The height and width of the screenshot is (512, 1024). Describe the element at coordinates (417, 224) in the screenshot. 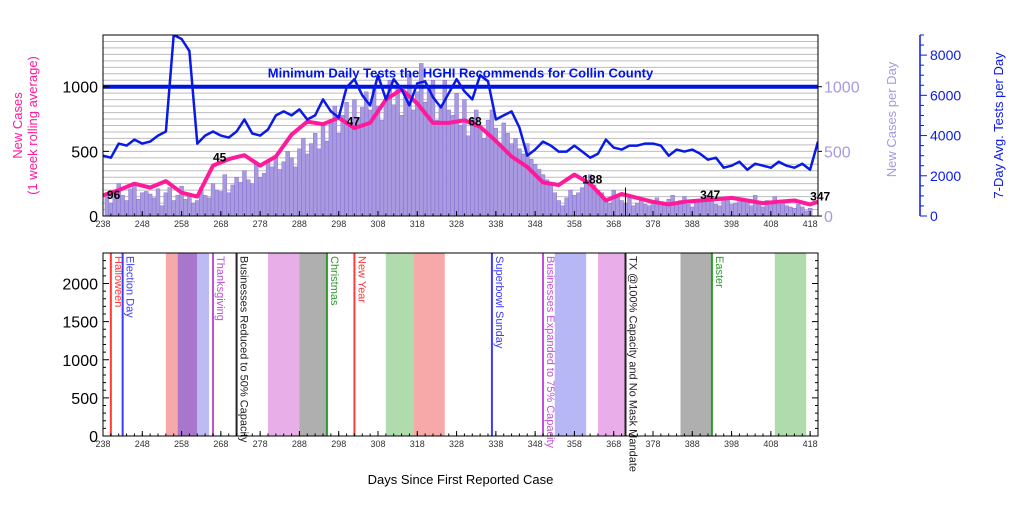

I see `x-tick-label: 318` at that location.